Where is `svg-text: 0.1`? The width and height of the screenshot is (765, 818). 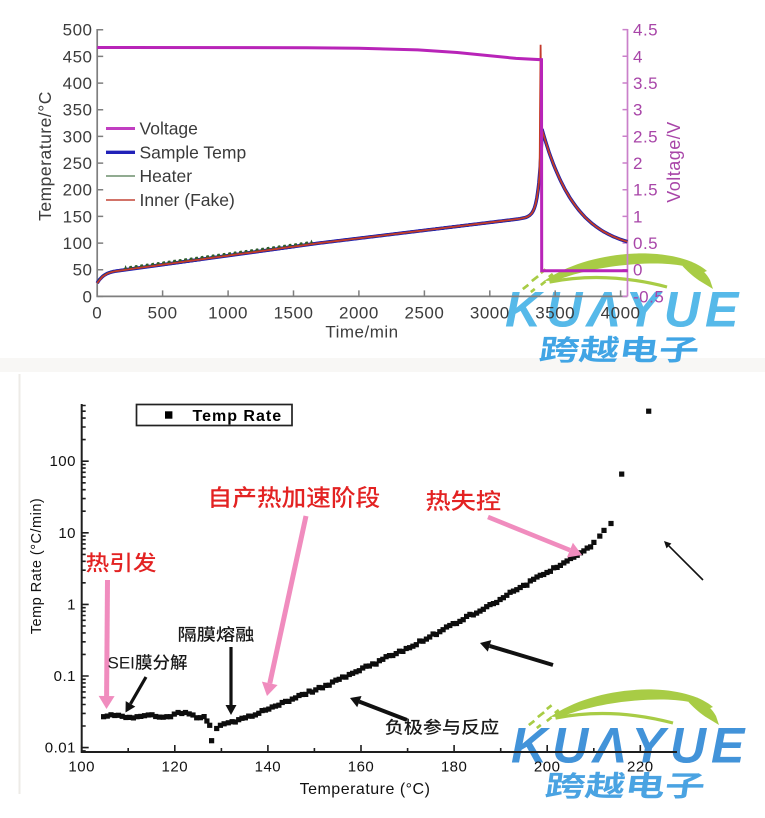
svg-text: 0.1 is located at coordinates (65, 676).